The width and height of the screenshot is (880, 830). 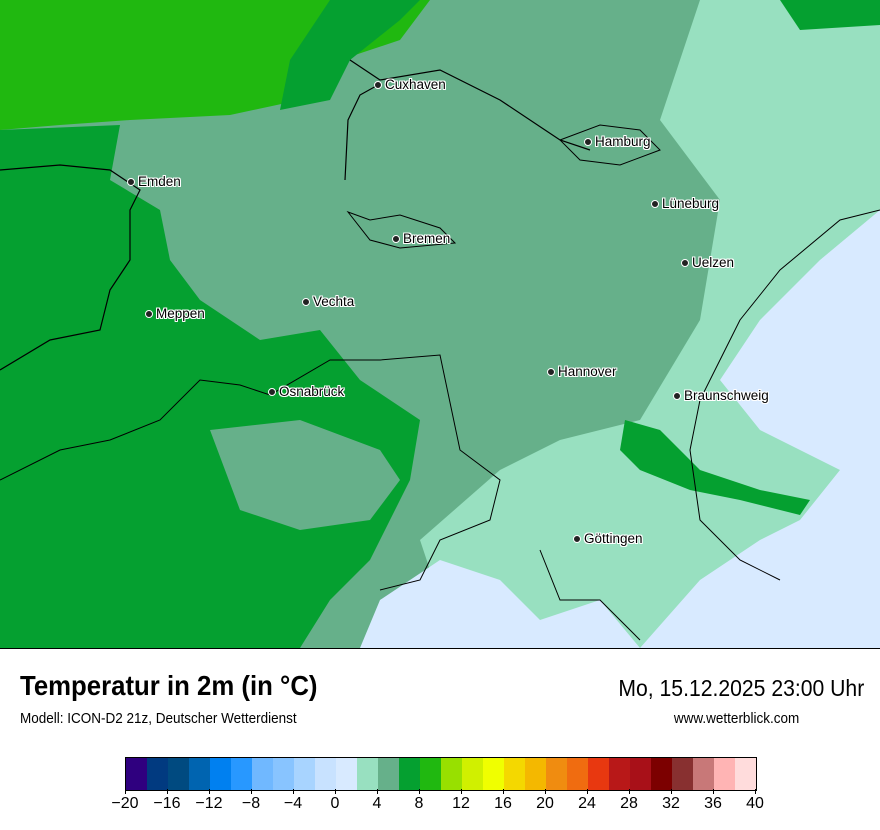 I want to click on city-lueneburg: Lüneburg, so click(x=685, y=203).